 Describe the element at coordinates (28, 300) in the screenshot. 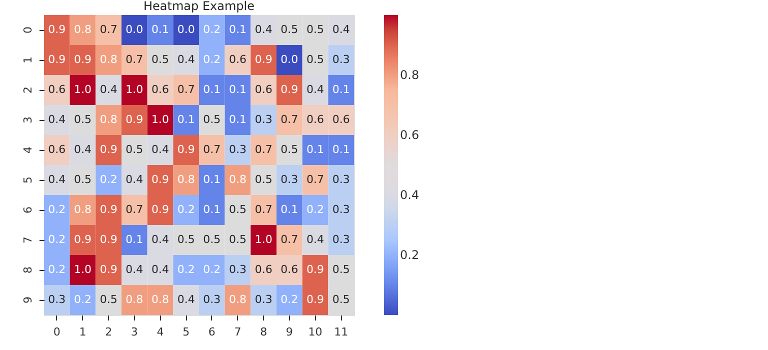

I see `y-tick-label: 9` at that location.